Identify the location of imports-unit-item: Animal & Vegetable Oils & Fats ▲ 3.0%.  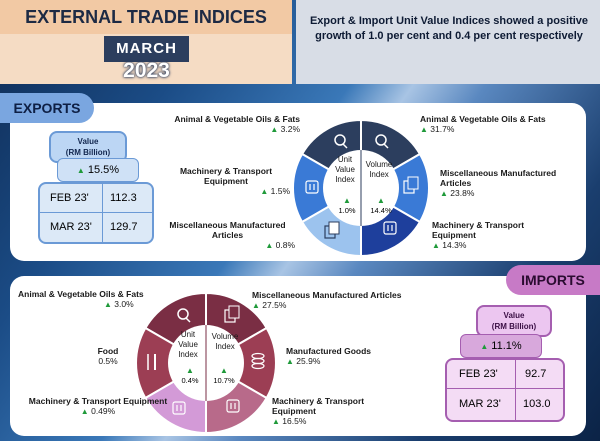
(98, 299).